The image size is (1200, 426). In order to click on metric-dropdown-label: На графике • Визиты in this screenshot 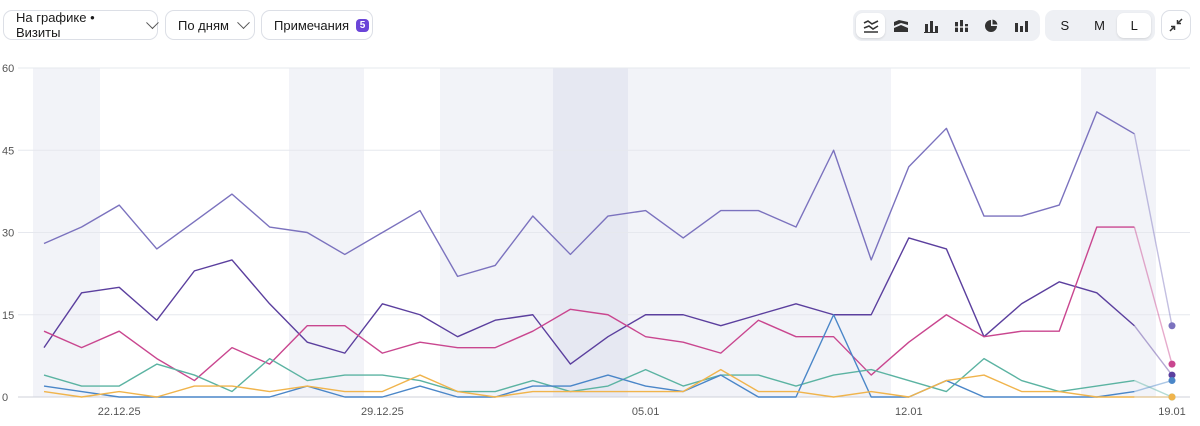, I will do `click(55, 25)`.